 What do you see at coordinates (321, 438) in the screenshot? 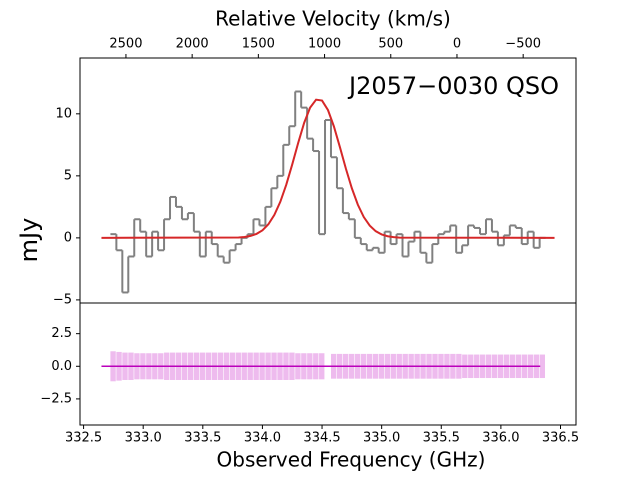
I see `x-tick-label: 334.5` at bounding box center [321, 438].